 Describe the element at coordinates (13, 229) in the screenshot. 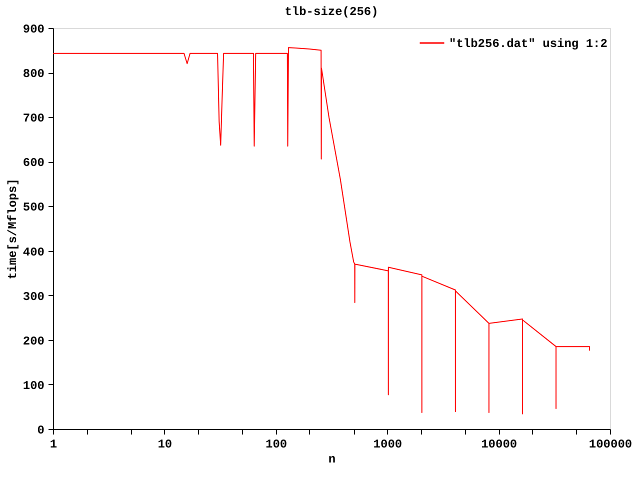

I see `y-axis-title: time[s/Mflops]` at that location.